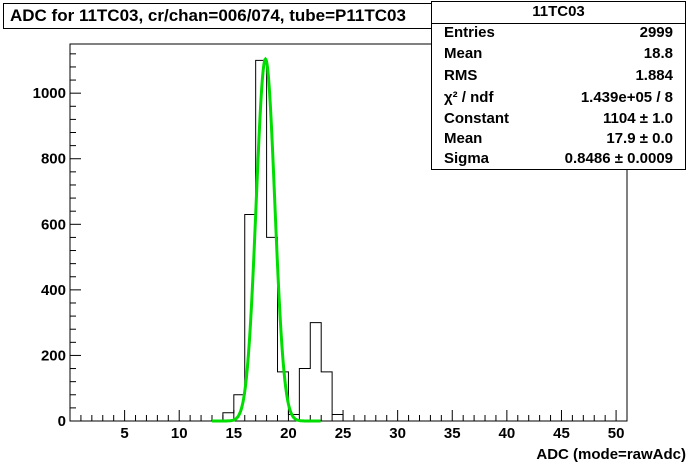 The height and width of the screenshot is (468, 696). What do you see at coordinates (558, 55) in the screenshot?
I see `stats-row-mean: Mean 18.8` at bounding box center [558, 55].